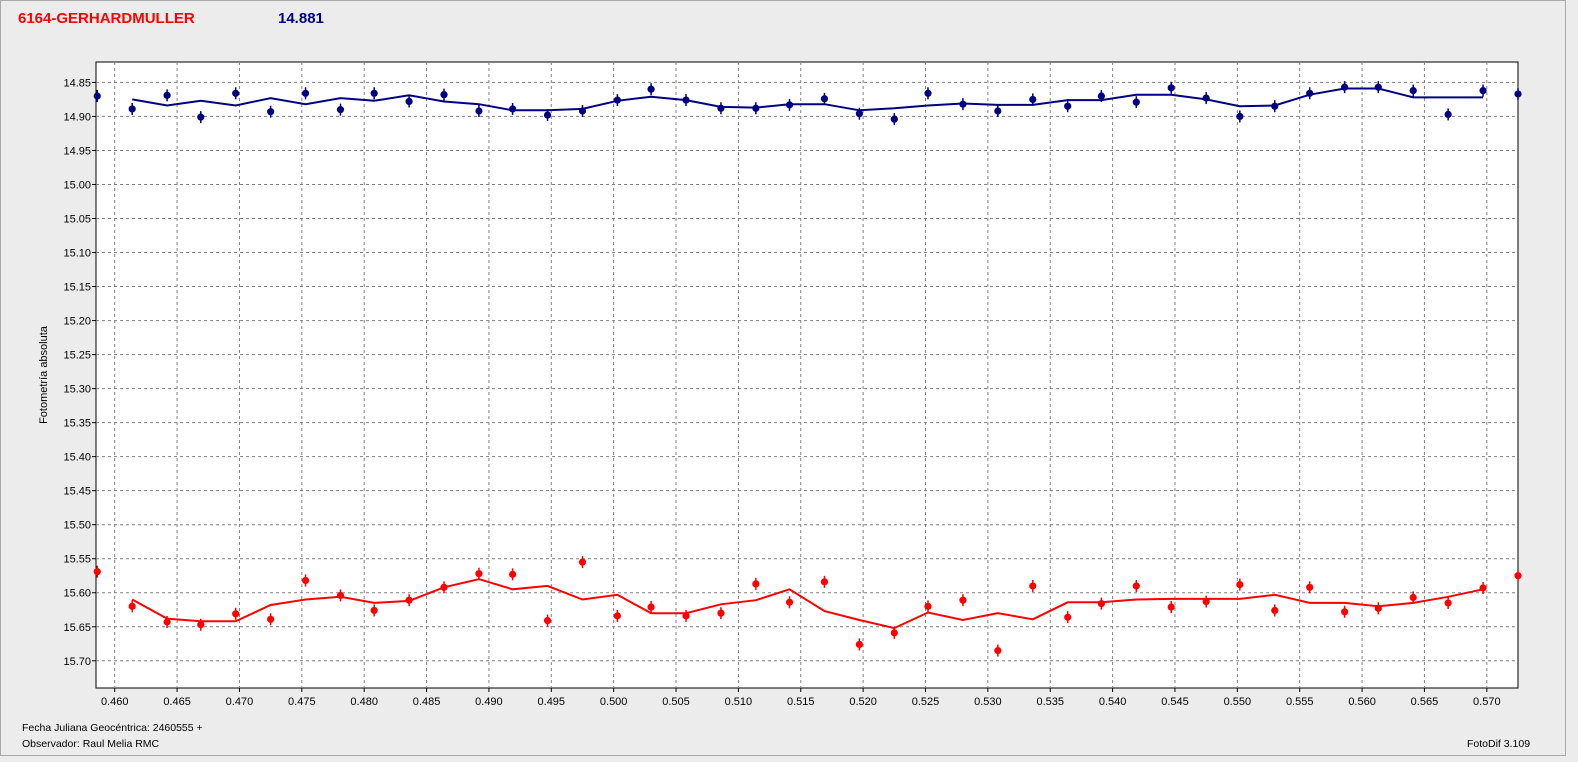 This screenshot has width=1578, height=762. I want to click on x-tick-label: 0.510, so click(739, 702).